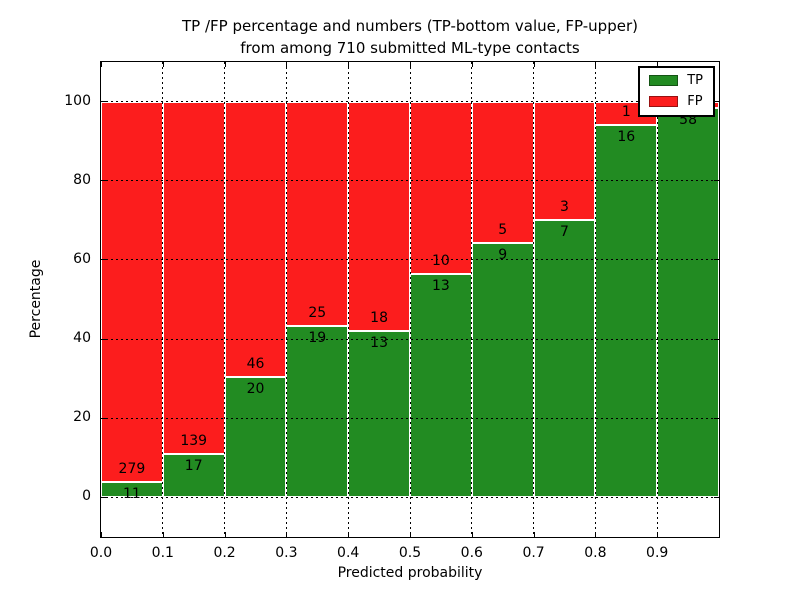 This screenshot has height=600, width=800. I want to click on fp-count-label: 10, so click(440, 260).